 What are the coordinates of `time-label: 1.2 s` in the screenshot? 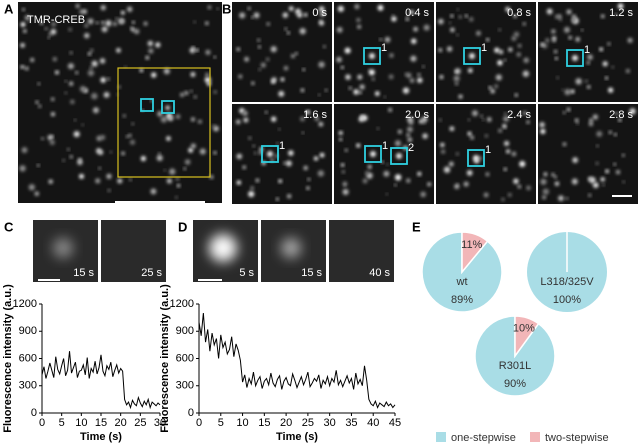 It's located at (621, 13).